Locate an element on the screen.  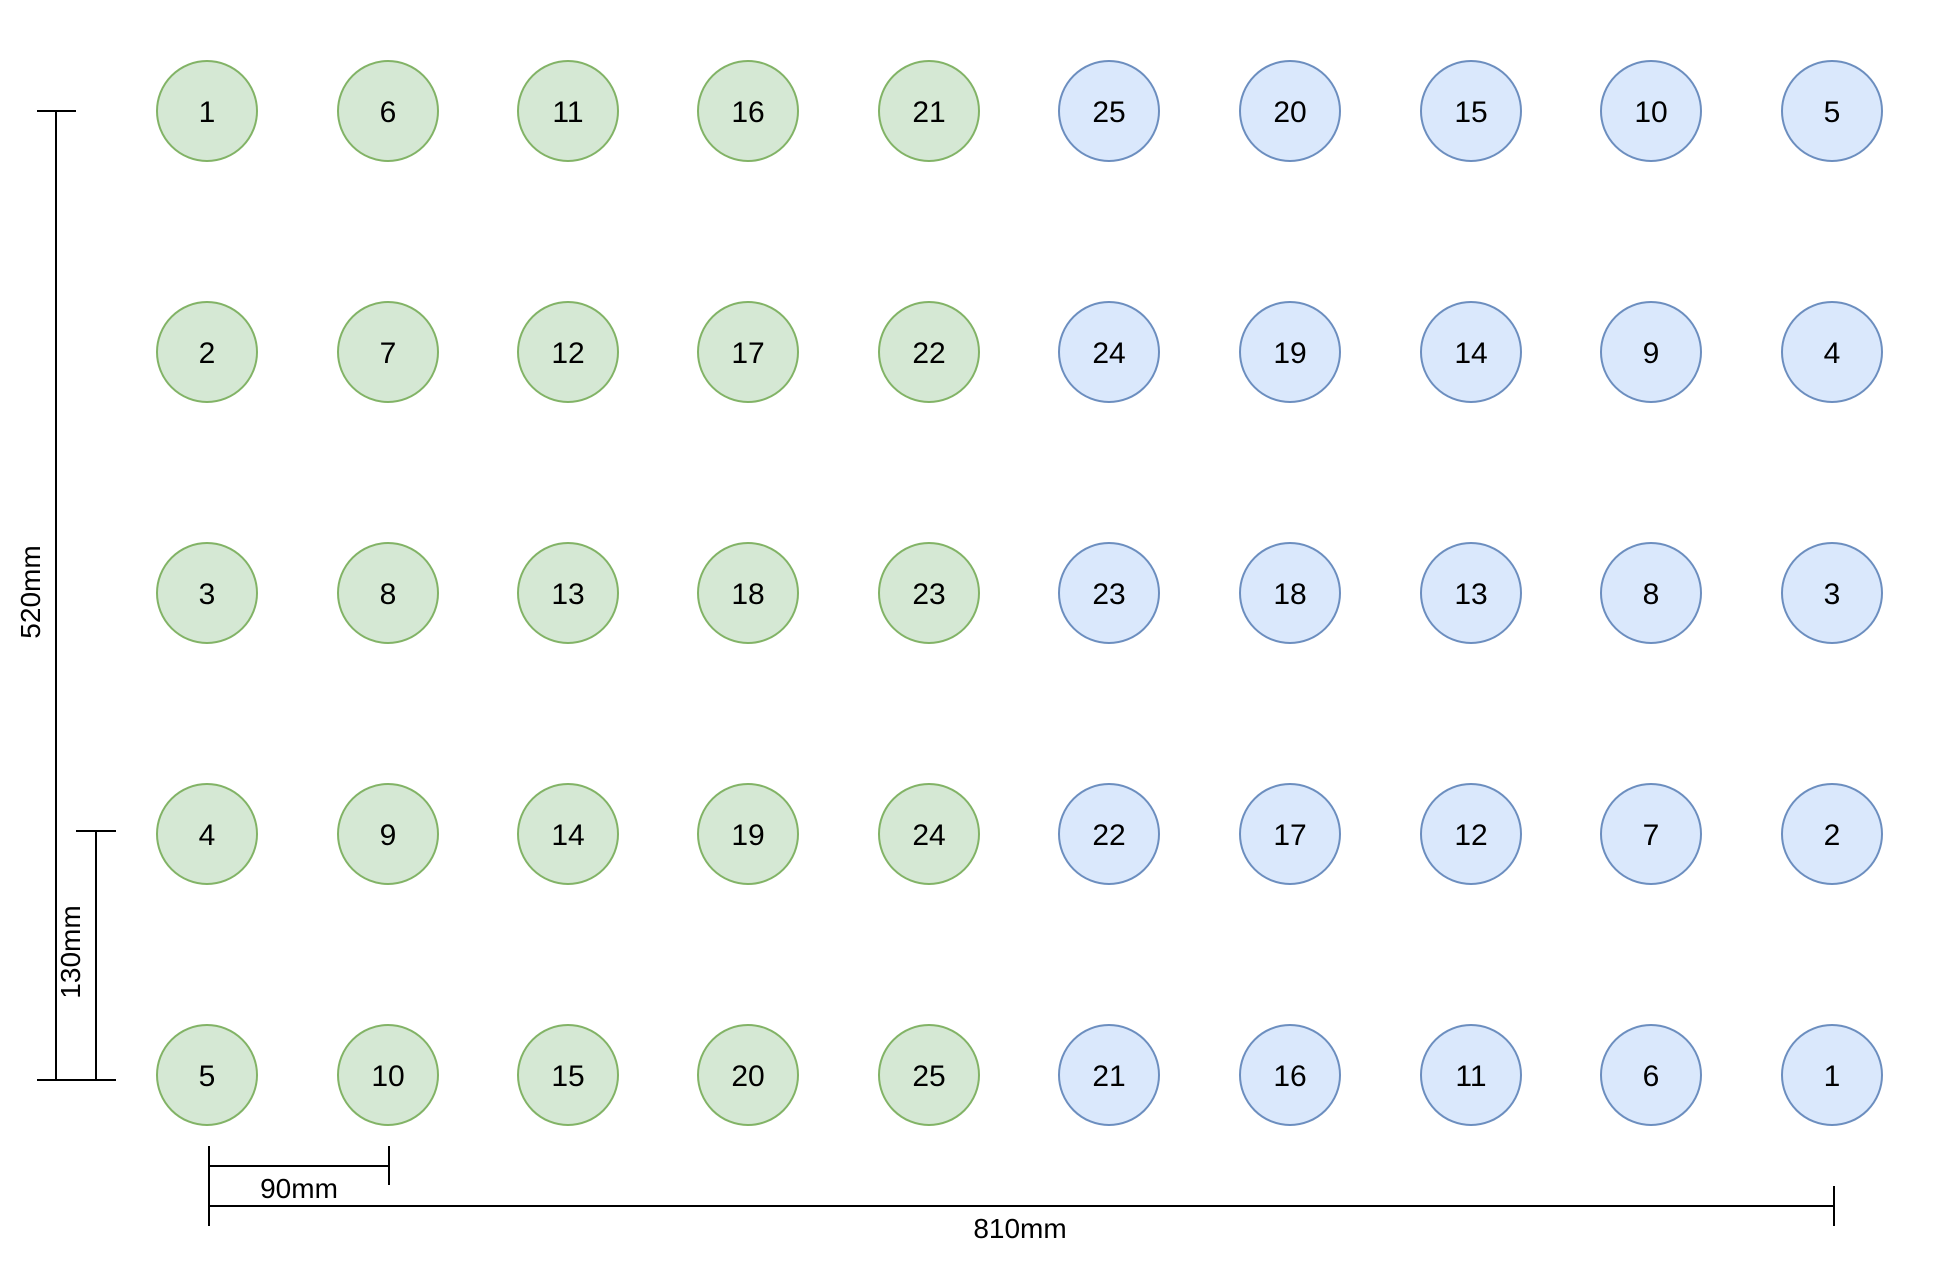
blue-circle-number: 8 is located at coordinates (1651, 594).